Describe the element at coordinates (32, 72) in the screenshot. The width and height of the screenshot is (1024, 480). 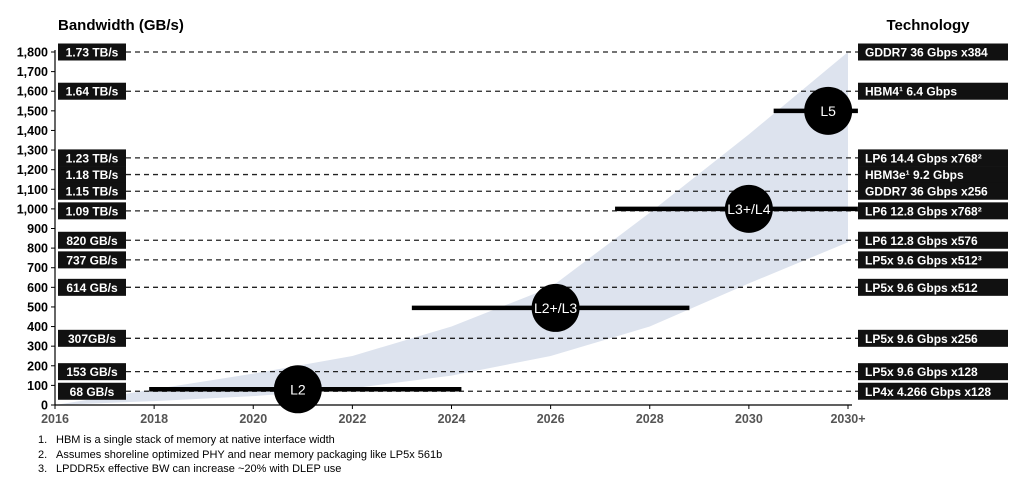
I see `y-tick-label-17: 1,700` at that location.